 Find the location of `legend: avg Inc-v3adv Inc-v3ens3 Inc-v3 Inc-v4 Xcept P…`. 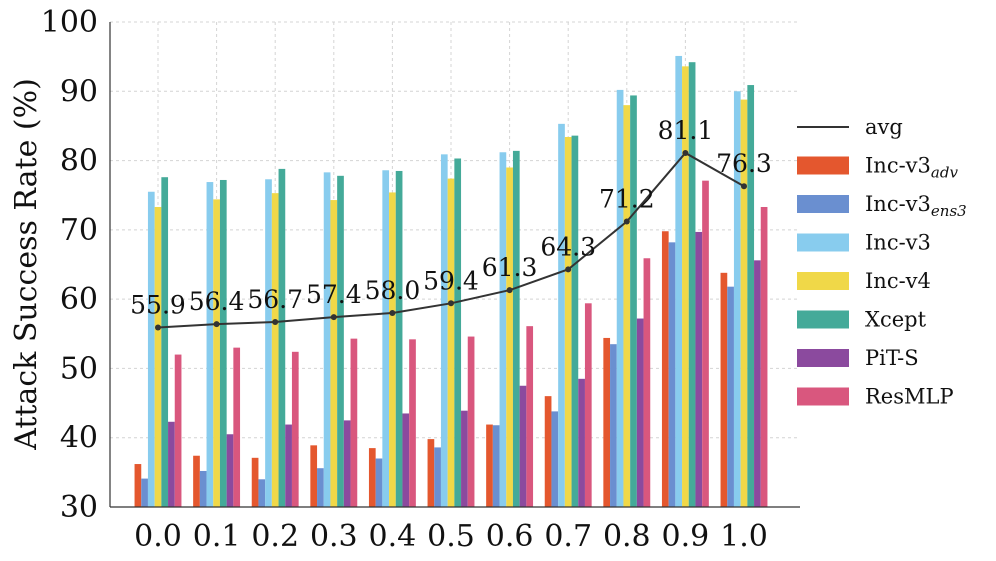

legend: avg Inc-v3adv Inc-v3ens3 Inc-v3 Inc-v4 Xcept P… is located at coordinates (882, 262).